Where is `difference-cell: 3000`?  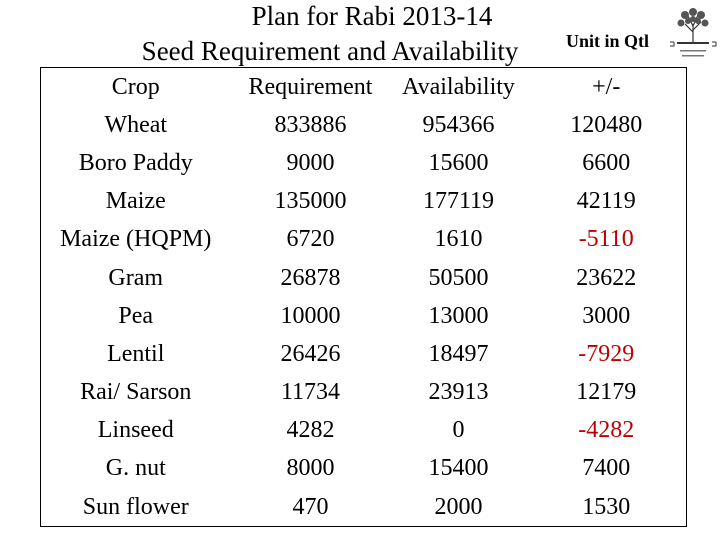 difference-cell: 3000 is located at coordinates (606, 315).